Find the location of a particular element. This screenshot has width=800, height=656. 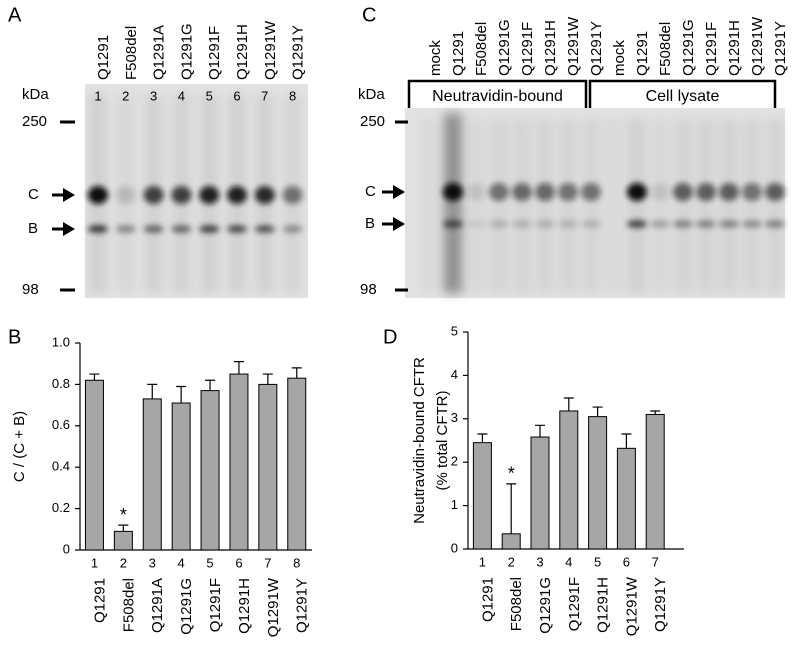

lane-label: Q1291G is located at coordinates (688, 47).